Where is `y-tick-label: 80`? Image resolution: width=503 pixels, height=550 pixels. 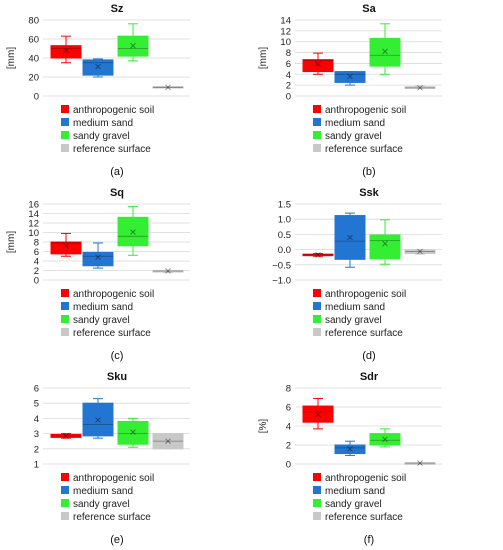
y-tick-label: 80 is located at coordinates (33, 21).